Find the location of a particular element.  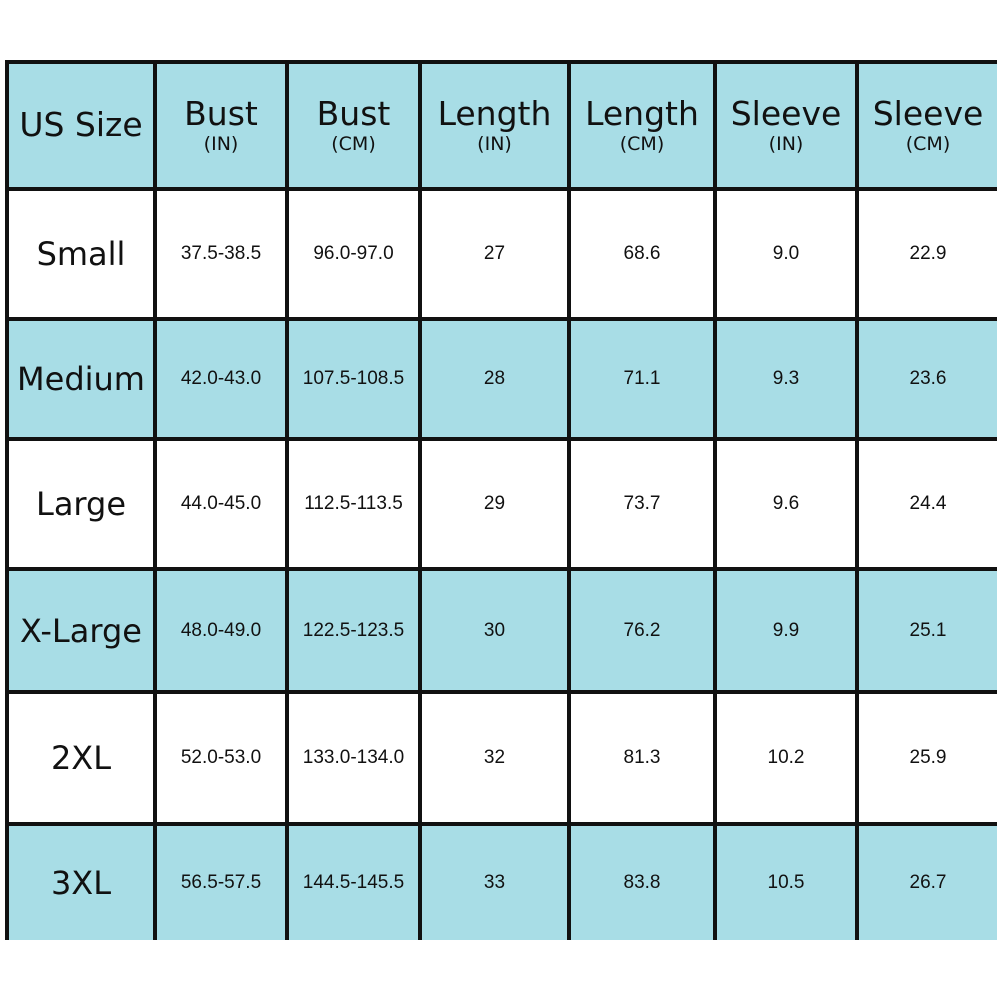

table-cell: Large is located at coordinates (81, 504).